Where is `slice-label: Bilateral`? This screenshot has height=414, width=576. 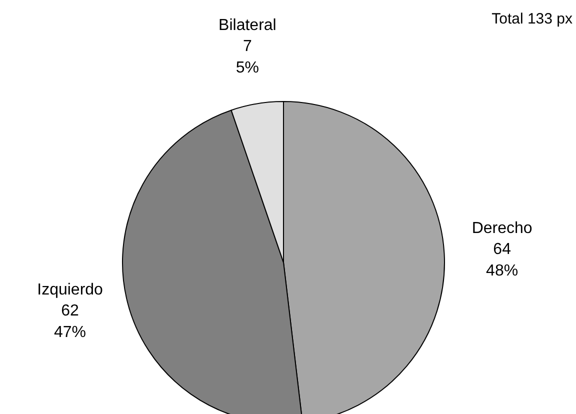
slice-label: Bilateral is located at coordinates (247, 25).